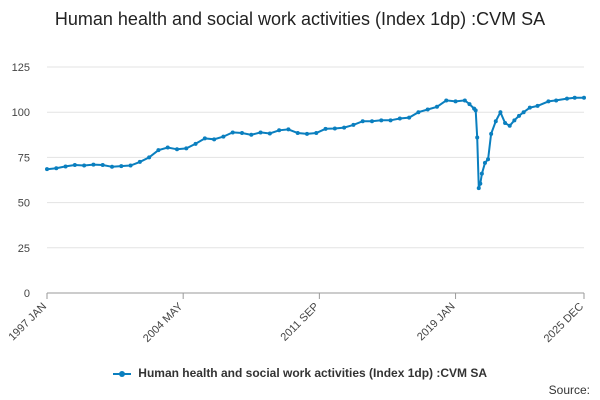 This screenshot has height=400, width=600. What do you see at coordinates (121, 374) in the screenshot?
I see `legend-swatch-icon` at bounding box center [121, 374].